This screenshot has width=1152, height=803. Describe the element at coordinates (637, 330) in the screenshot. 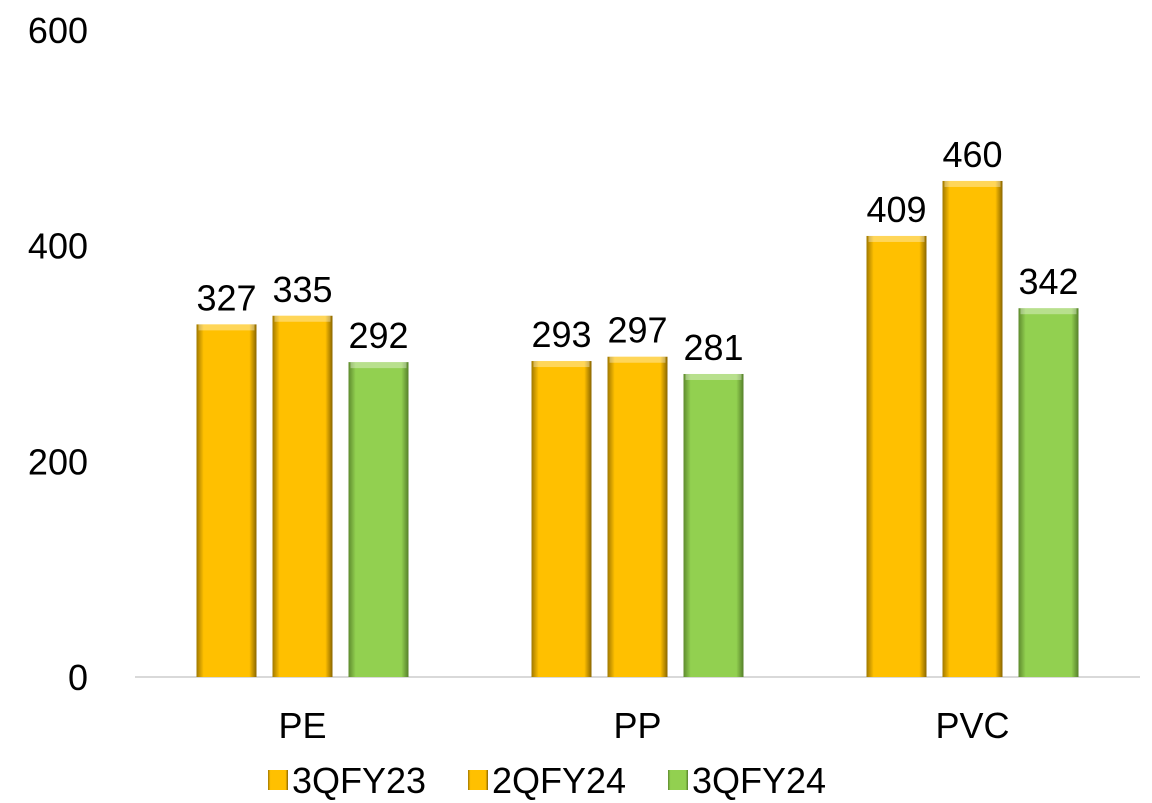

I see `data-label: 297` at that location.